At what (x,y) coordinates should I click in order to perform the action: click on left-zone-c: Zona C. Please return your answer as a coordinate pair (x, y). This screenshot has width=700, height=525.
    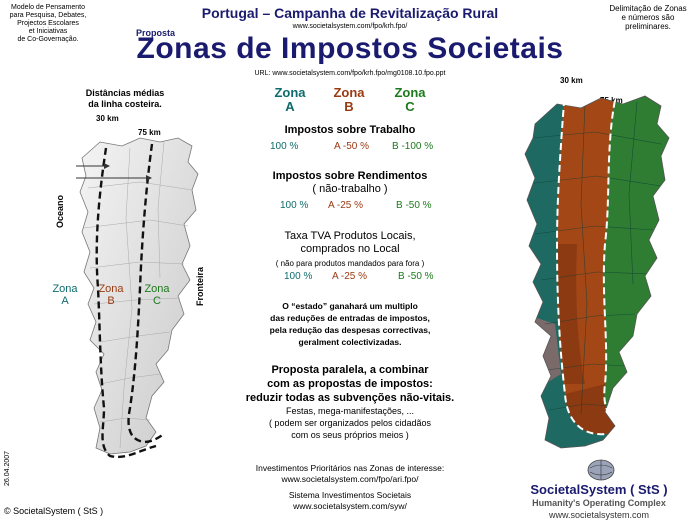
    Looking at the image, I should click on (157, 295).